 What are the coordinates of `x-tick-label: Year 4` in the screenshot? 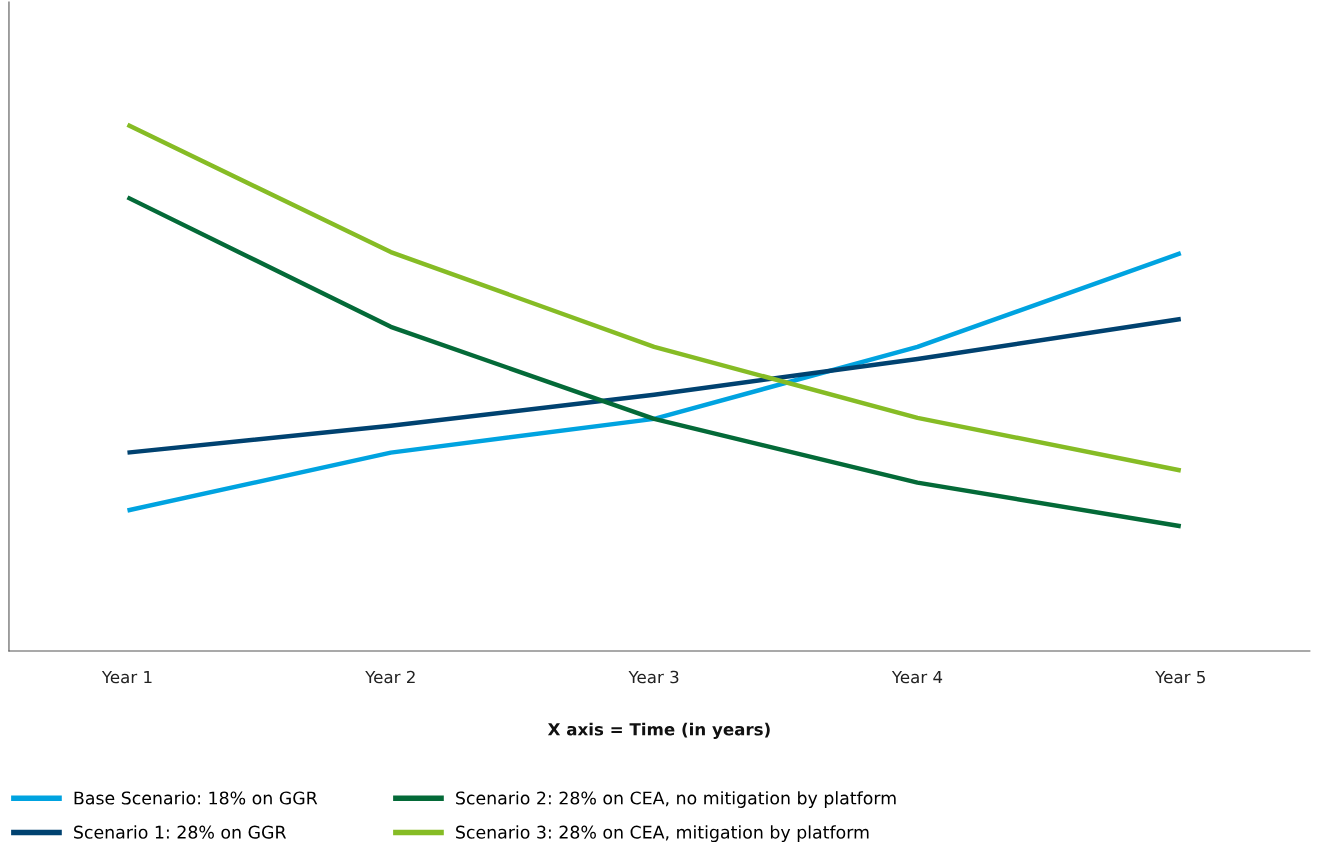 It's located at (917, 677).